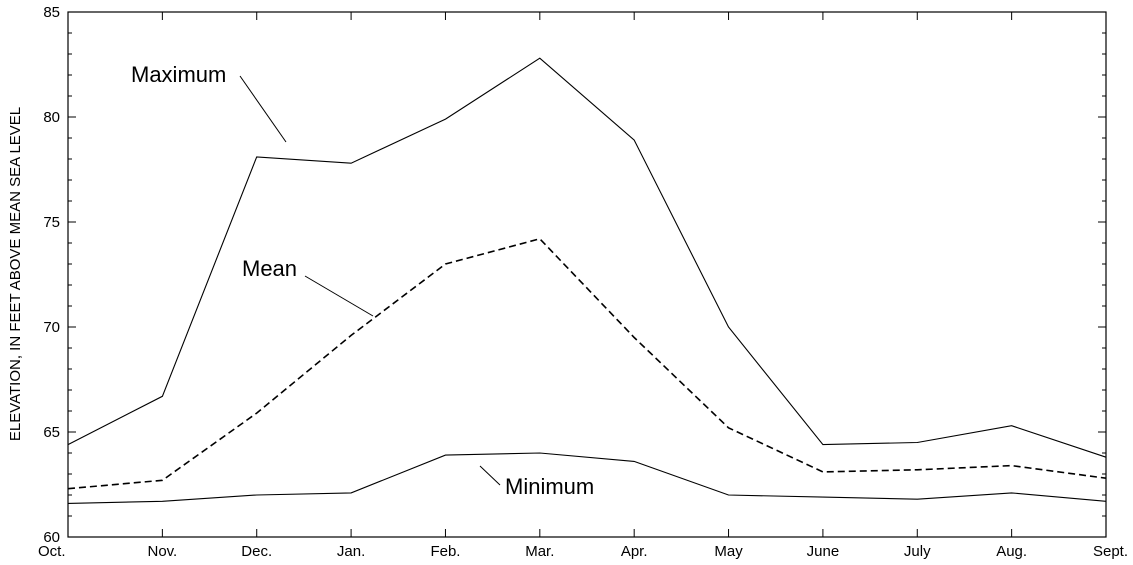  Describe the element at coordinates (162, 551) in the screenshot. I see `x-tick-label: Nov.` at that location.